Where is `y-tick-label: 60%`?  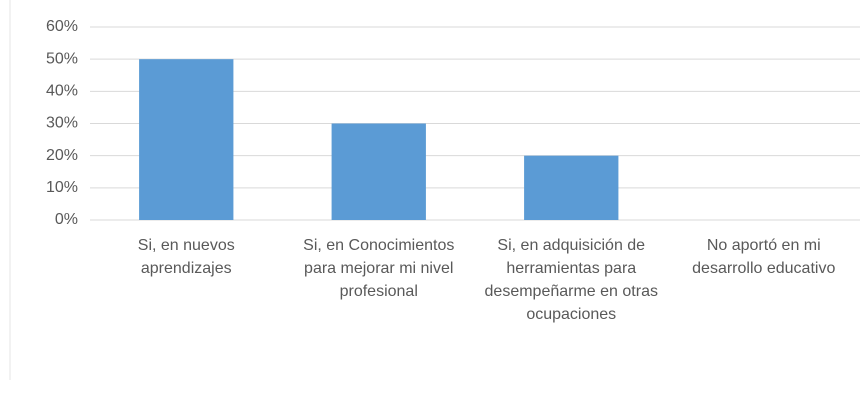
y-tick-label: 60% is located at coordinates (62, 26).